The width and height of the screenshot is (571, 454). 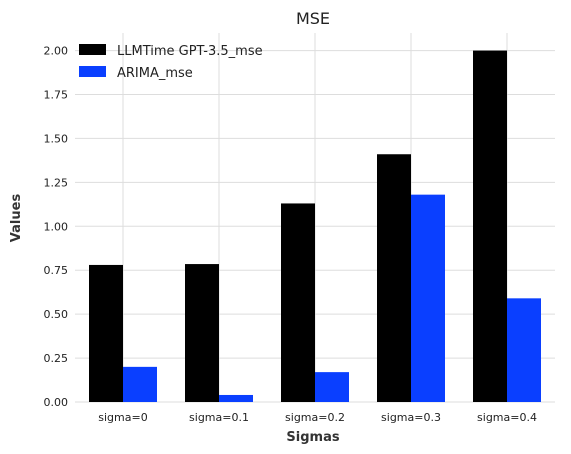 What do you see at coordinates (190, 51) in the screenshot?
I see `legend-label: LLMTime GPT-3.5_mse` at bounding box center [190, 51].